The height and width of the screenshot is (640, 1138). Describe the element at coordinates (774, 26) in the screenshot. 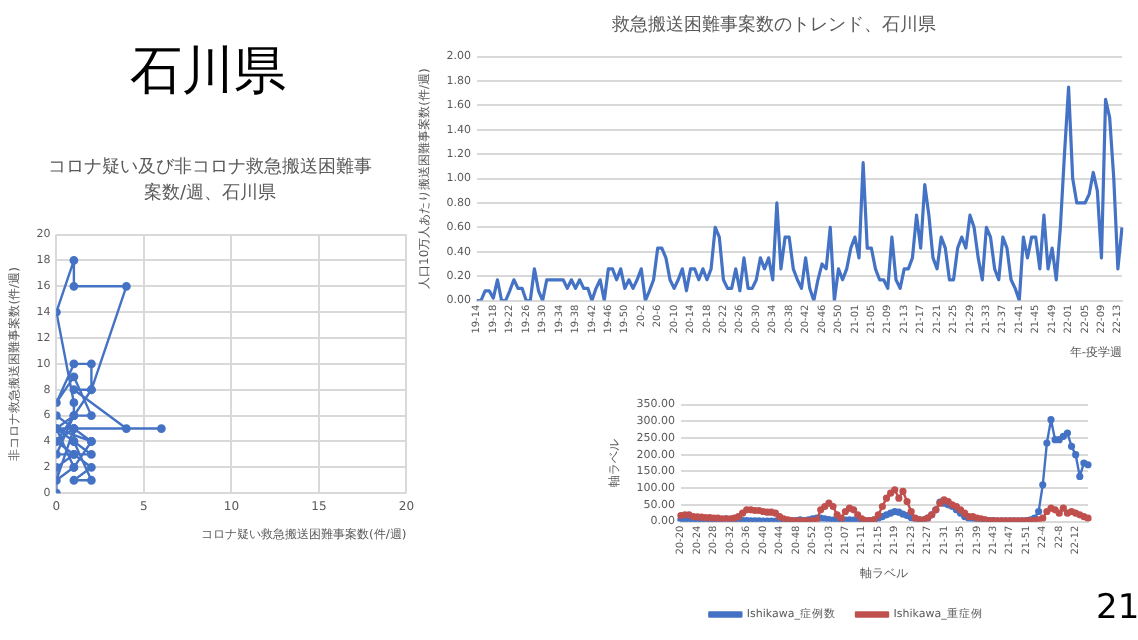

I see `chart-title: 救急搬送困難事案数のトレンド、石川県` at that location.